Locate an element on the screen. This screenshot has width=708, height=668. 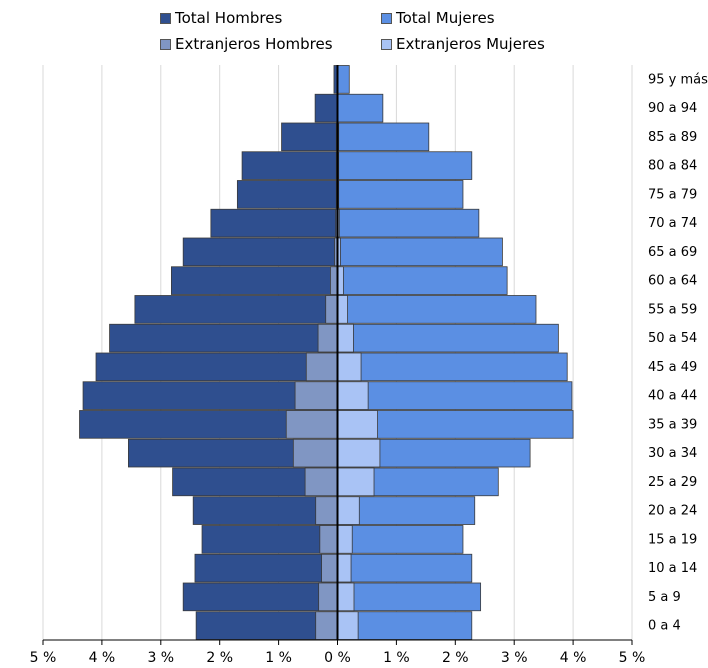
x-tick-label-0: 5 % is located at coordinates (43, 658).